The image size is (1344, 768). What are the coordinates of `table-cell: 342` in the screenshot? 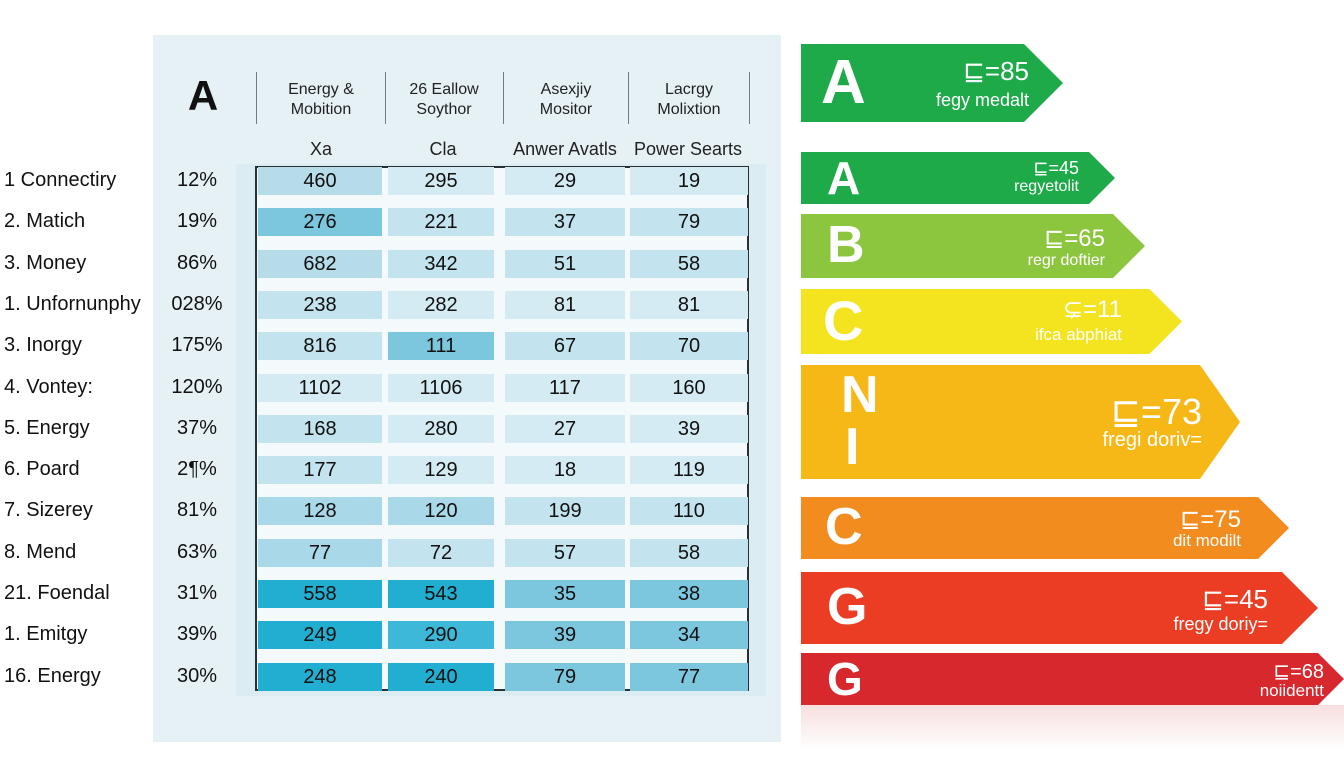 It's located at (441, 263).